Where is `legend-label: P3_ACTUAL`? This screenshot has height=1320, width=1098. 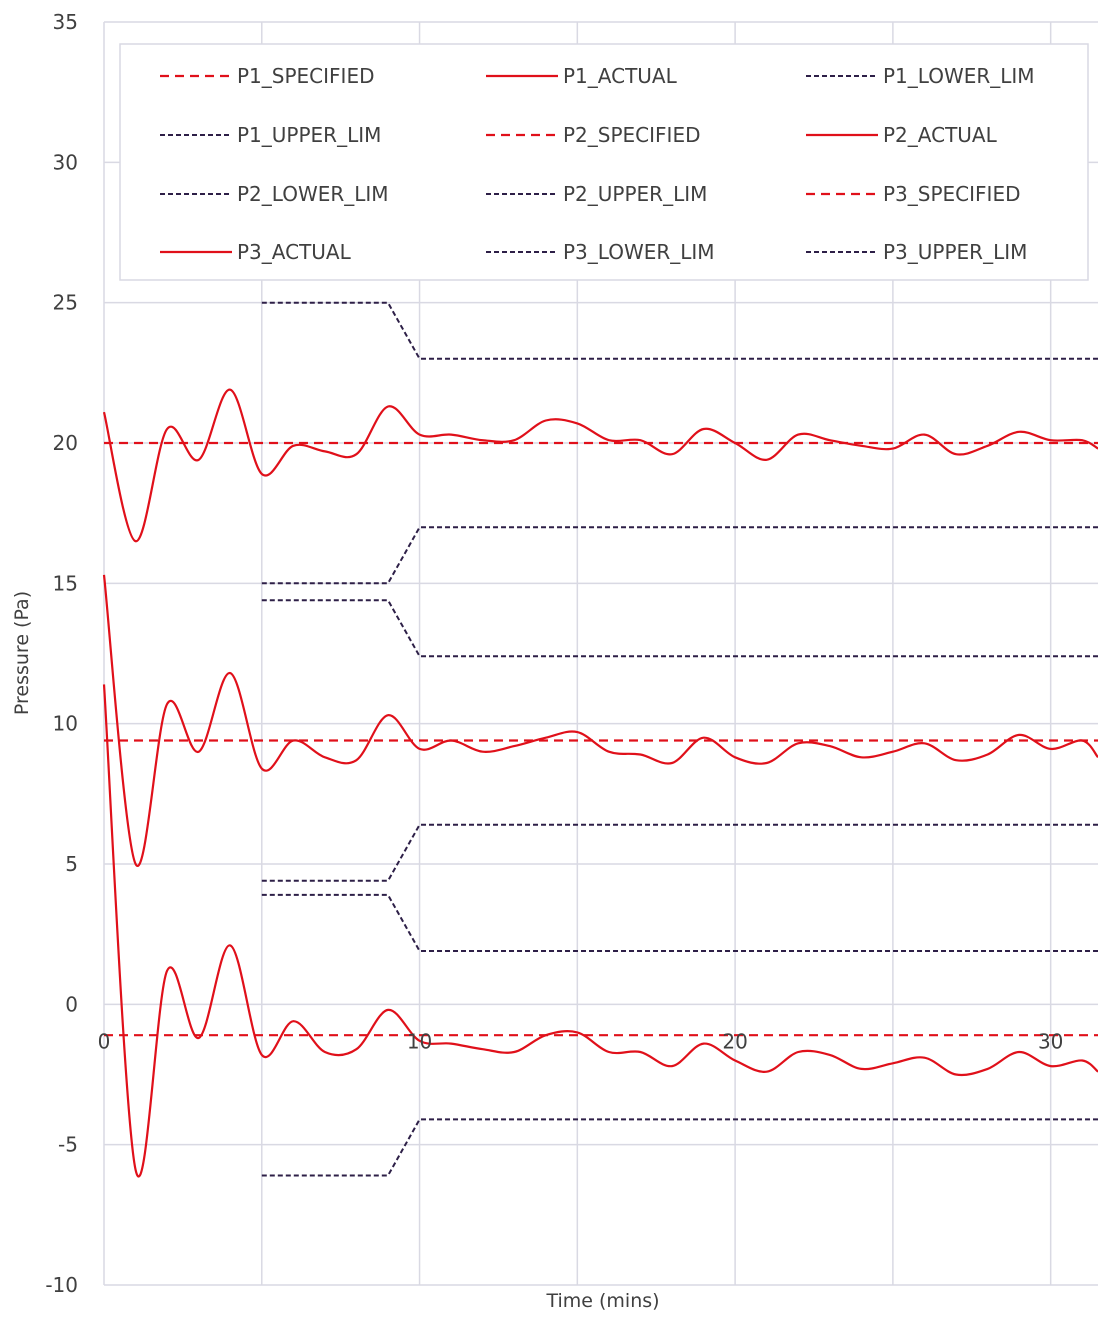 legend-label: P3_ACTUAL is located at coordinates (294, 252).